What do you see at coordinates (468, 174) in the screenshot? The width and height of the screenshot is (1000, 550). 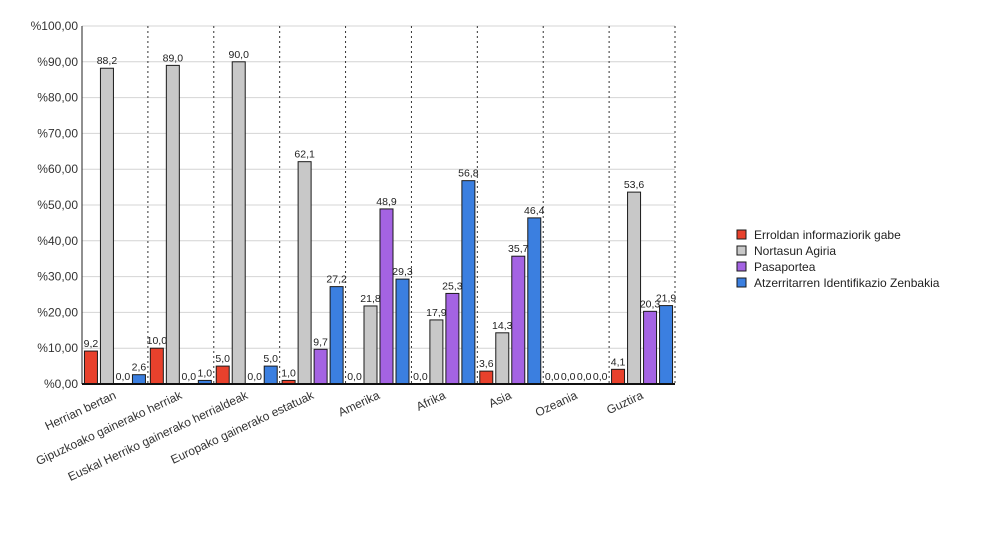 I see `data-label: 56,8` at bounding box center [468, 174].